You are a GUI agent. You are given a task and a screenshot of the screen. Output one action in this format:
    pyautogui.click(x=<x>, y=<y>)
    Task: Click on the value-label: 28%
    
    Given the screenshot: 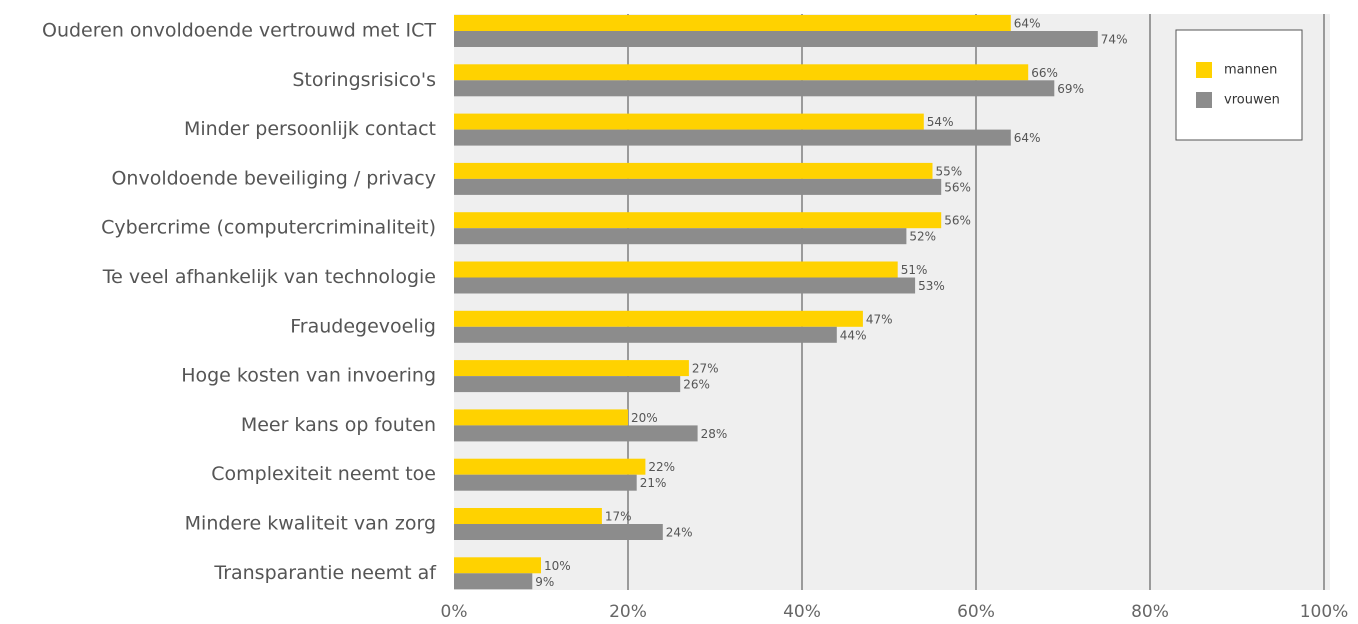 What is the action you would take?
    pyautogui.click(x=714, y=434)
    